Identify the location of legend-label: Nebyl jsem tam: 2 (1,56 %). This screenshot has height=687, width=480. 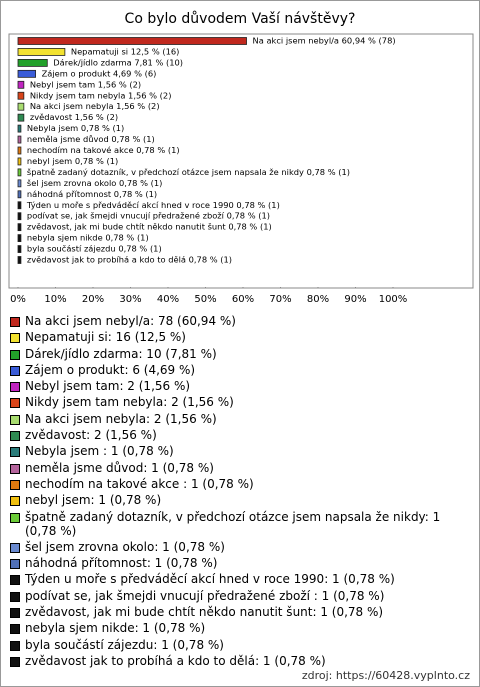
(108, 386).